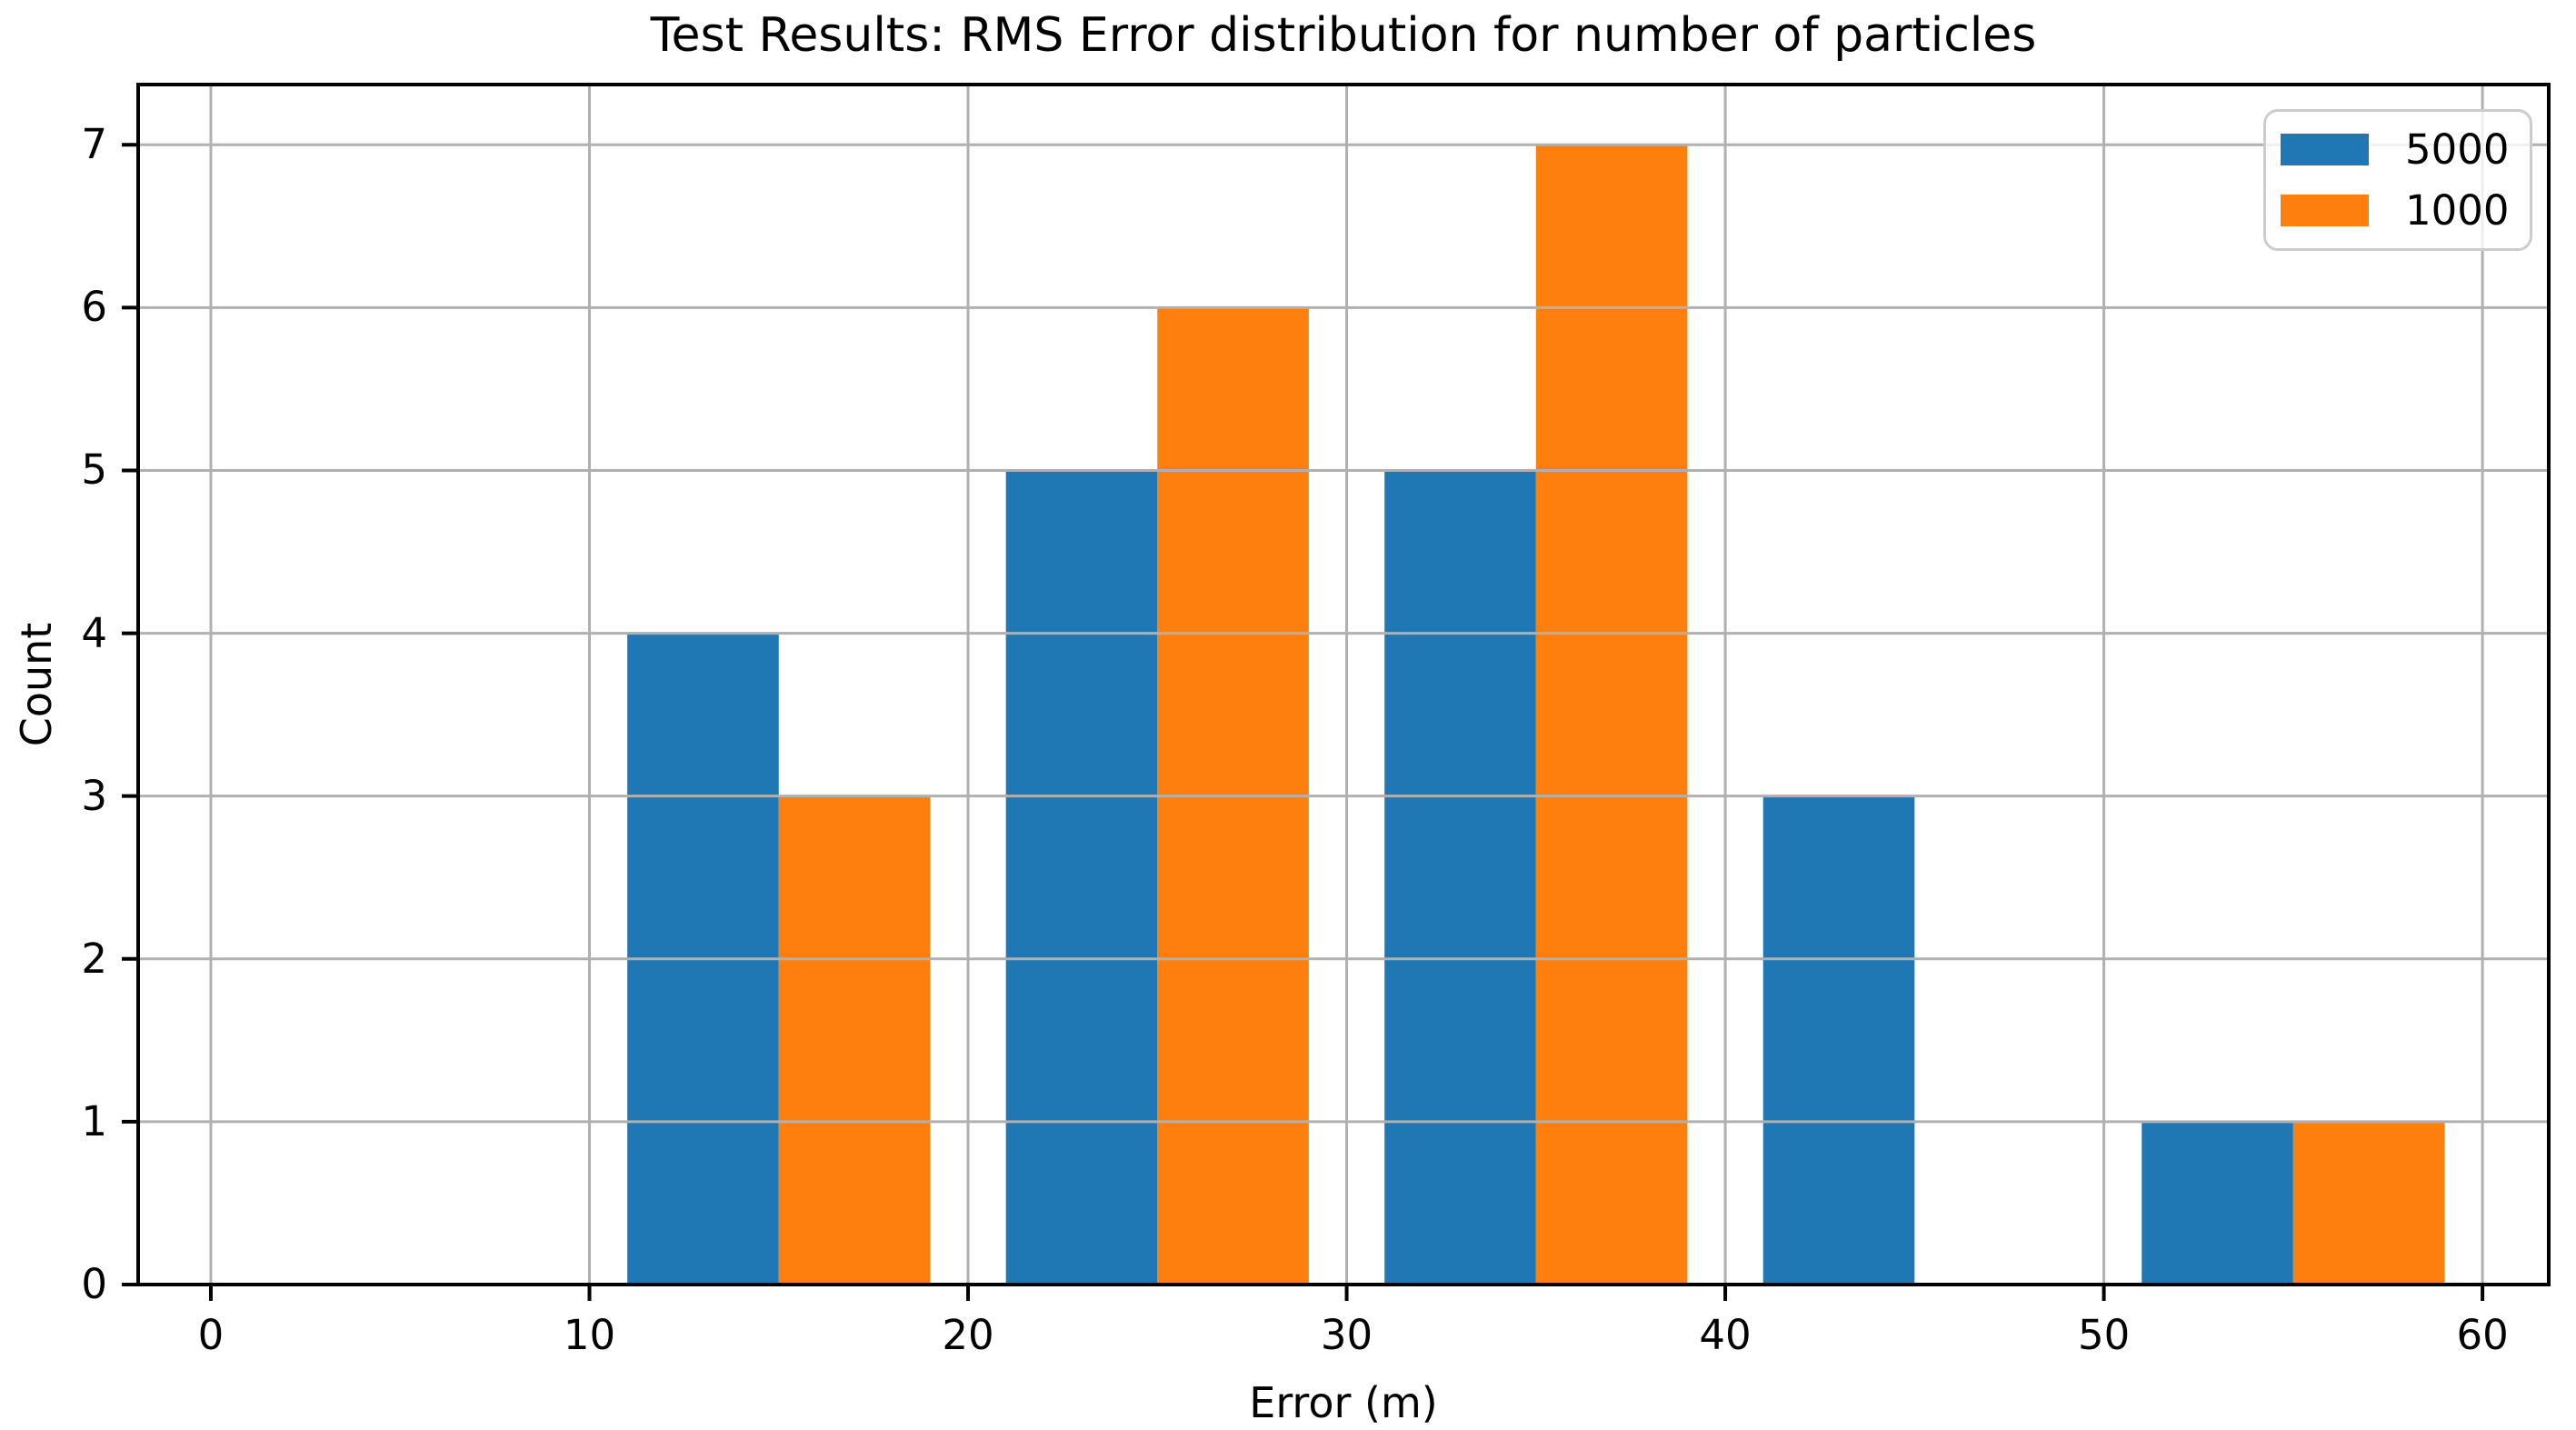  Describe the element at coordinates (1343, 1403) in the screenshot. I see `x-axis-label: Error (m)` at that location.